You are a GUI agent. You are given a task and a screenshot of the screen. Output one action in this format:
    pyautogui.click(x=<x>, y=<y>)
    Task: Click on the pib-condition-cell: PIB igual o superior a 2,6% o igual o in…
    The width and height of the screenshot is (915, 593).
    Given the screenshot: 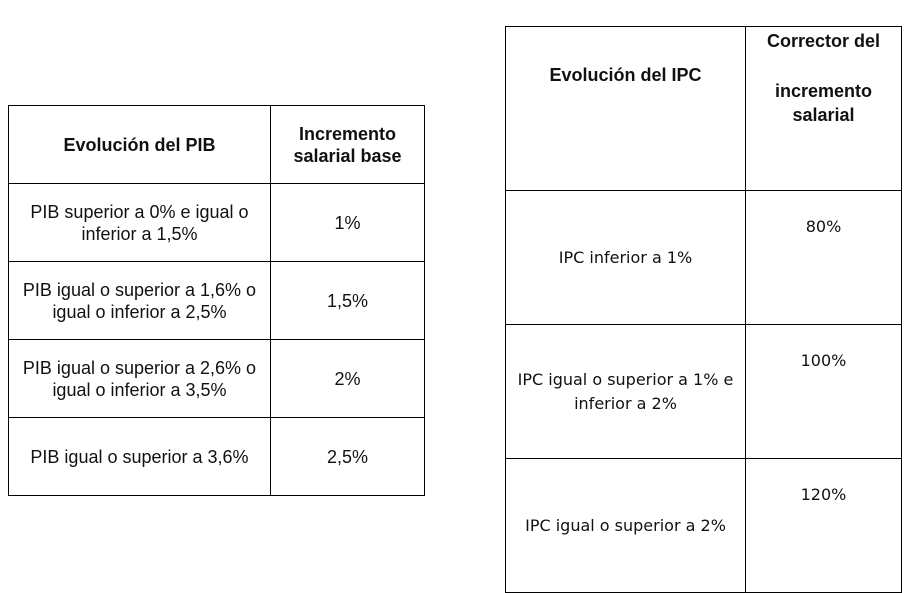 What is the action you would take?
    pyautogui.click(x=139, y=378)
    